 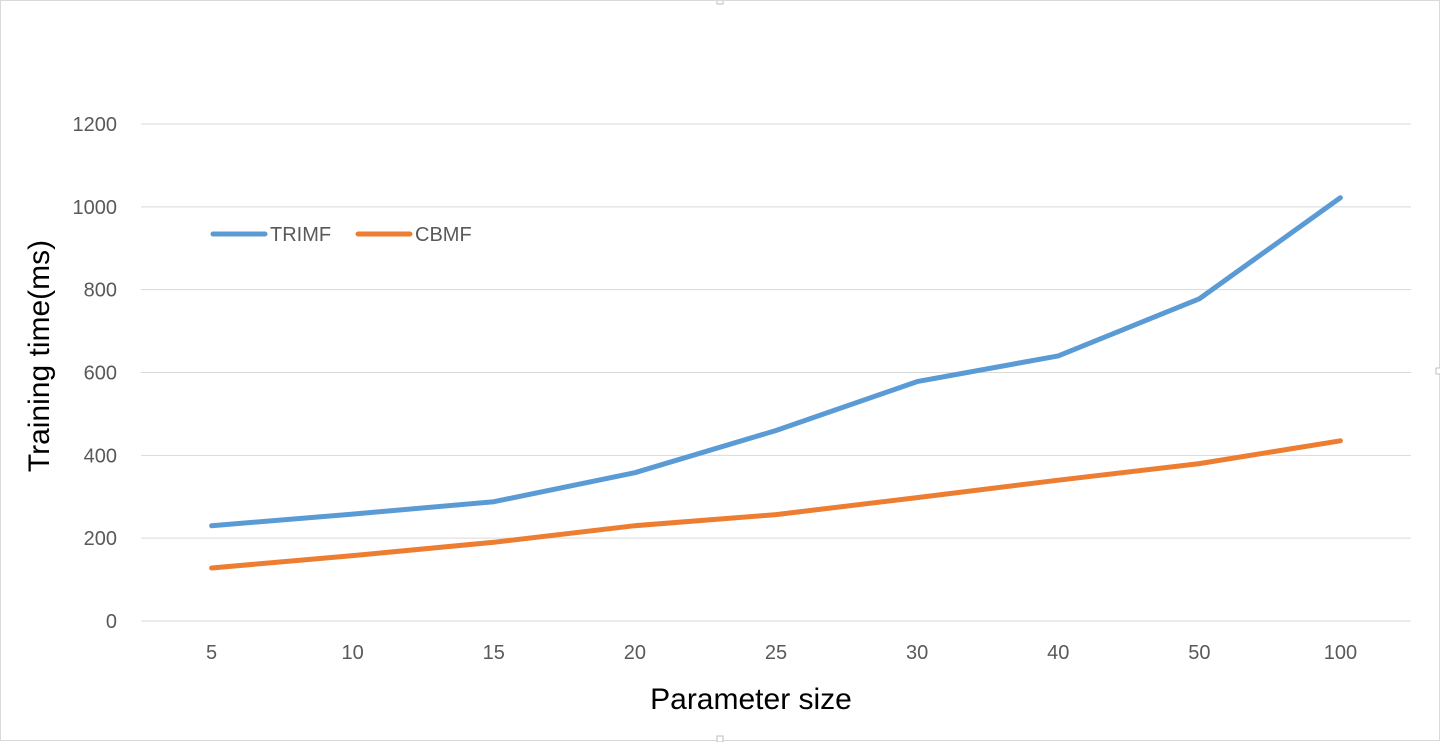 What do you see at coordinates (720, 3) in the screenshot?
I see `frame-handle-top` at bounding box center [720, 3].